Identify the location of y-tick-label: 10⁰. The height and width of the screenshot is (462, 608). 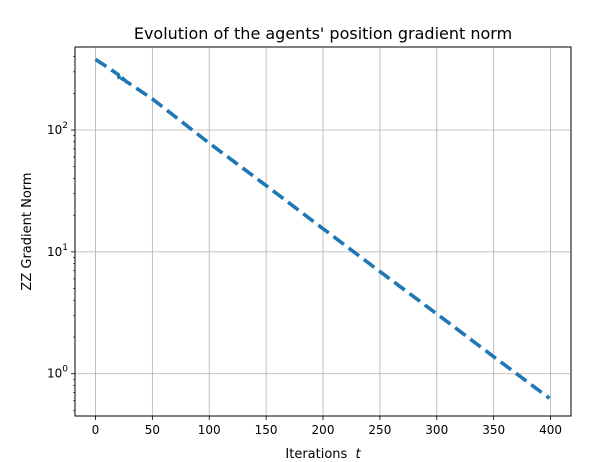
(57, 373).